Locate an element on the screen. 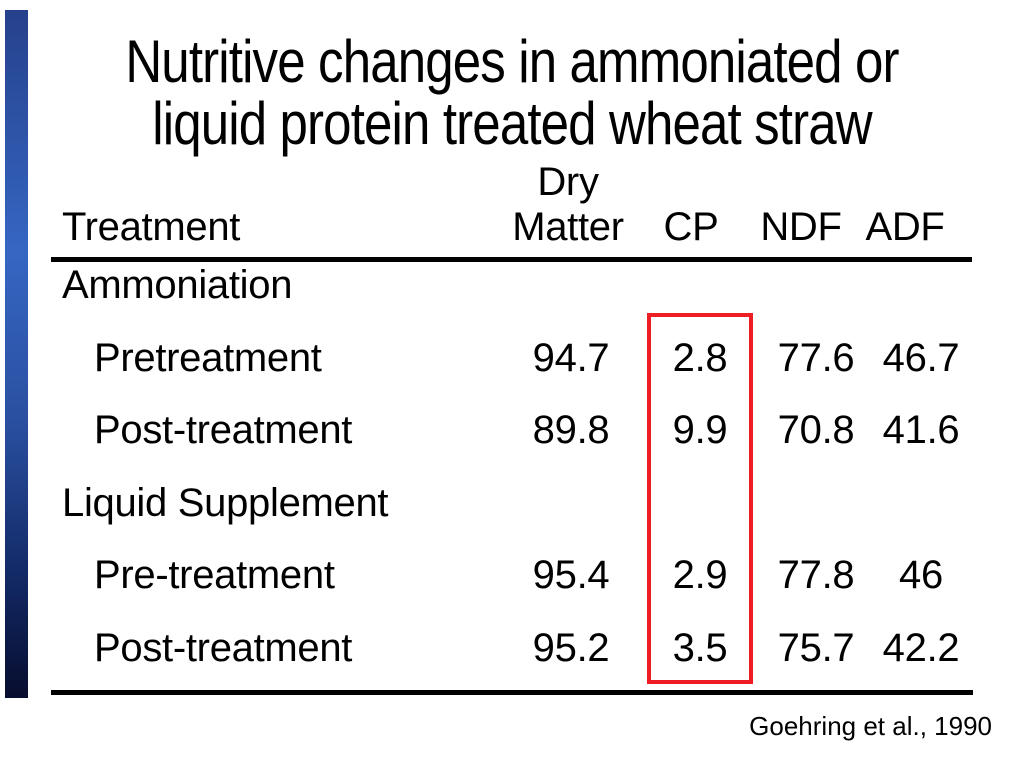  slide-accent-bar is located at coordinates (16, 354).